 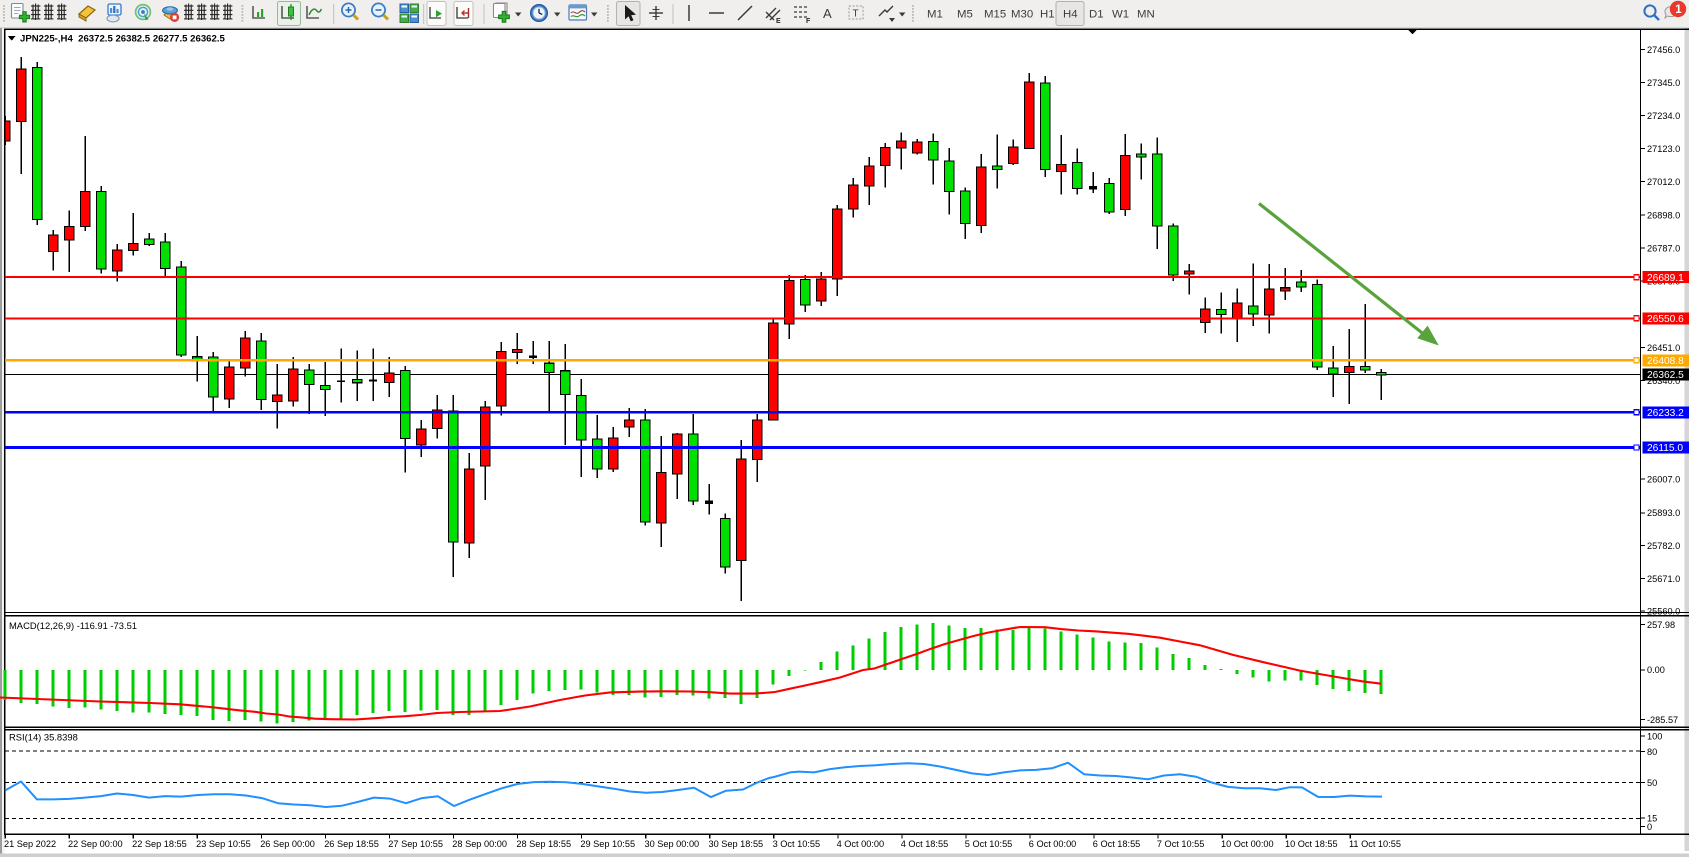 What do you see at coordinates (989, 844) in the screenshot?
I see `svg-text: 5 Oct 10:55` at bounding box center [989, 844].